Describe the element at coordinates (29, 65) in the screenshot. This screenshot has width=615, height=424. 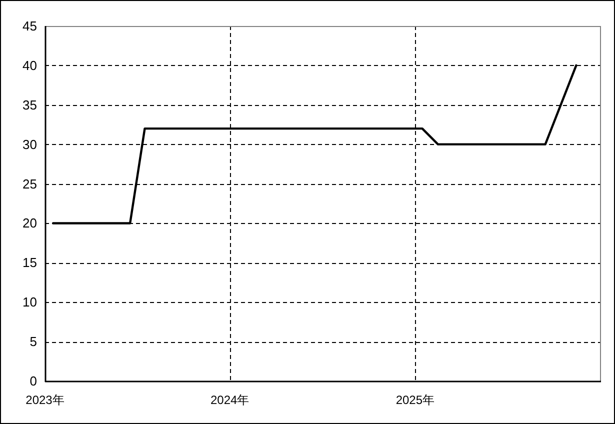
I see `y-tick-label: 40` at that location.